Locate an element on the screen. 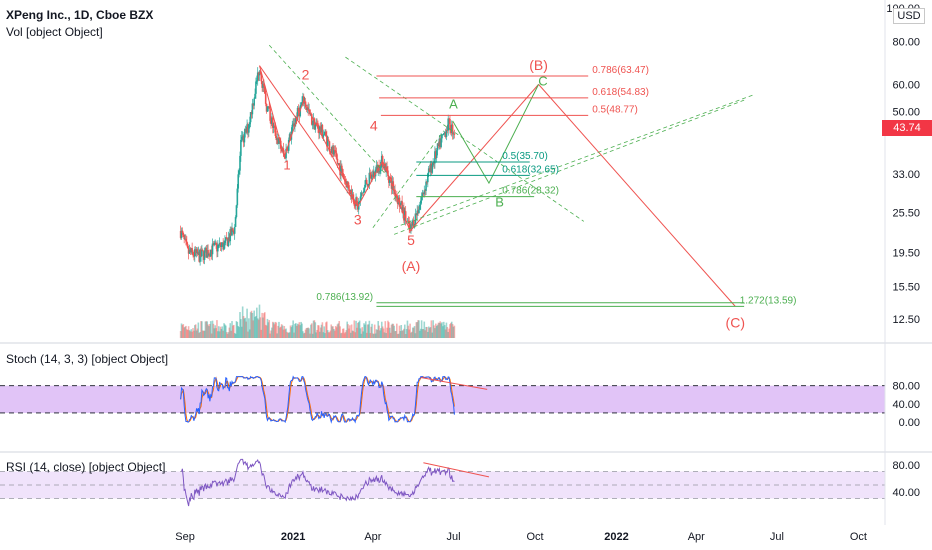  stoch-band is located at coordinates (442, 399).